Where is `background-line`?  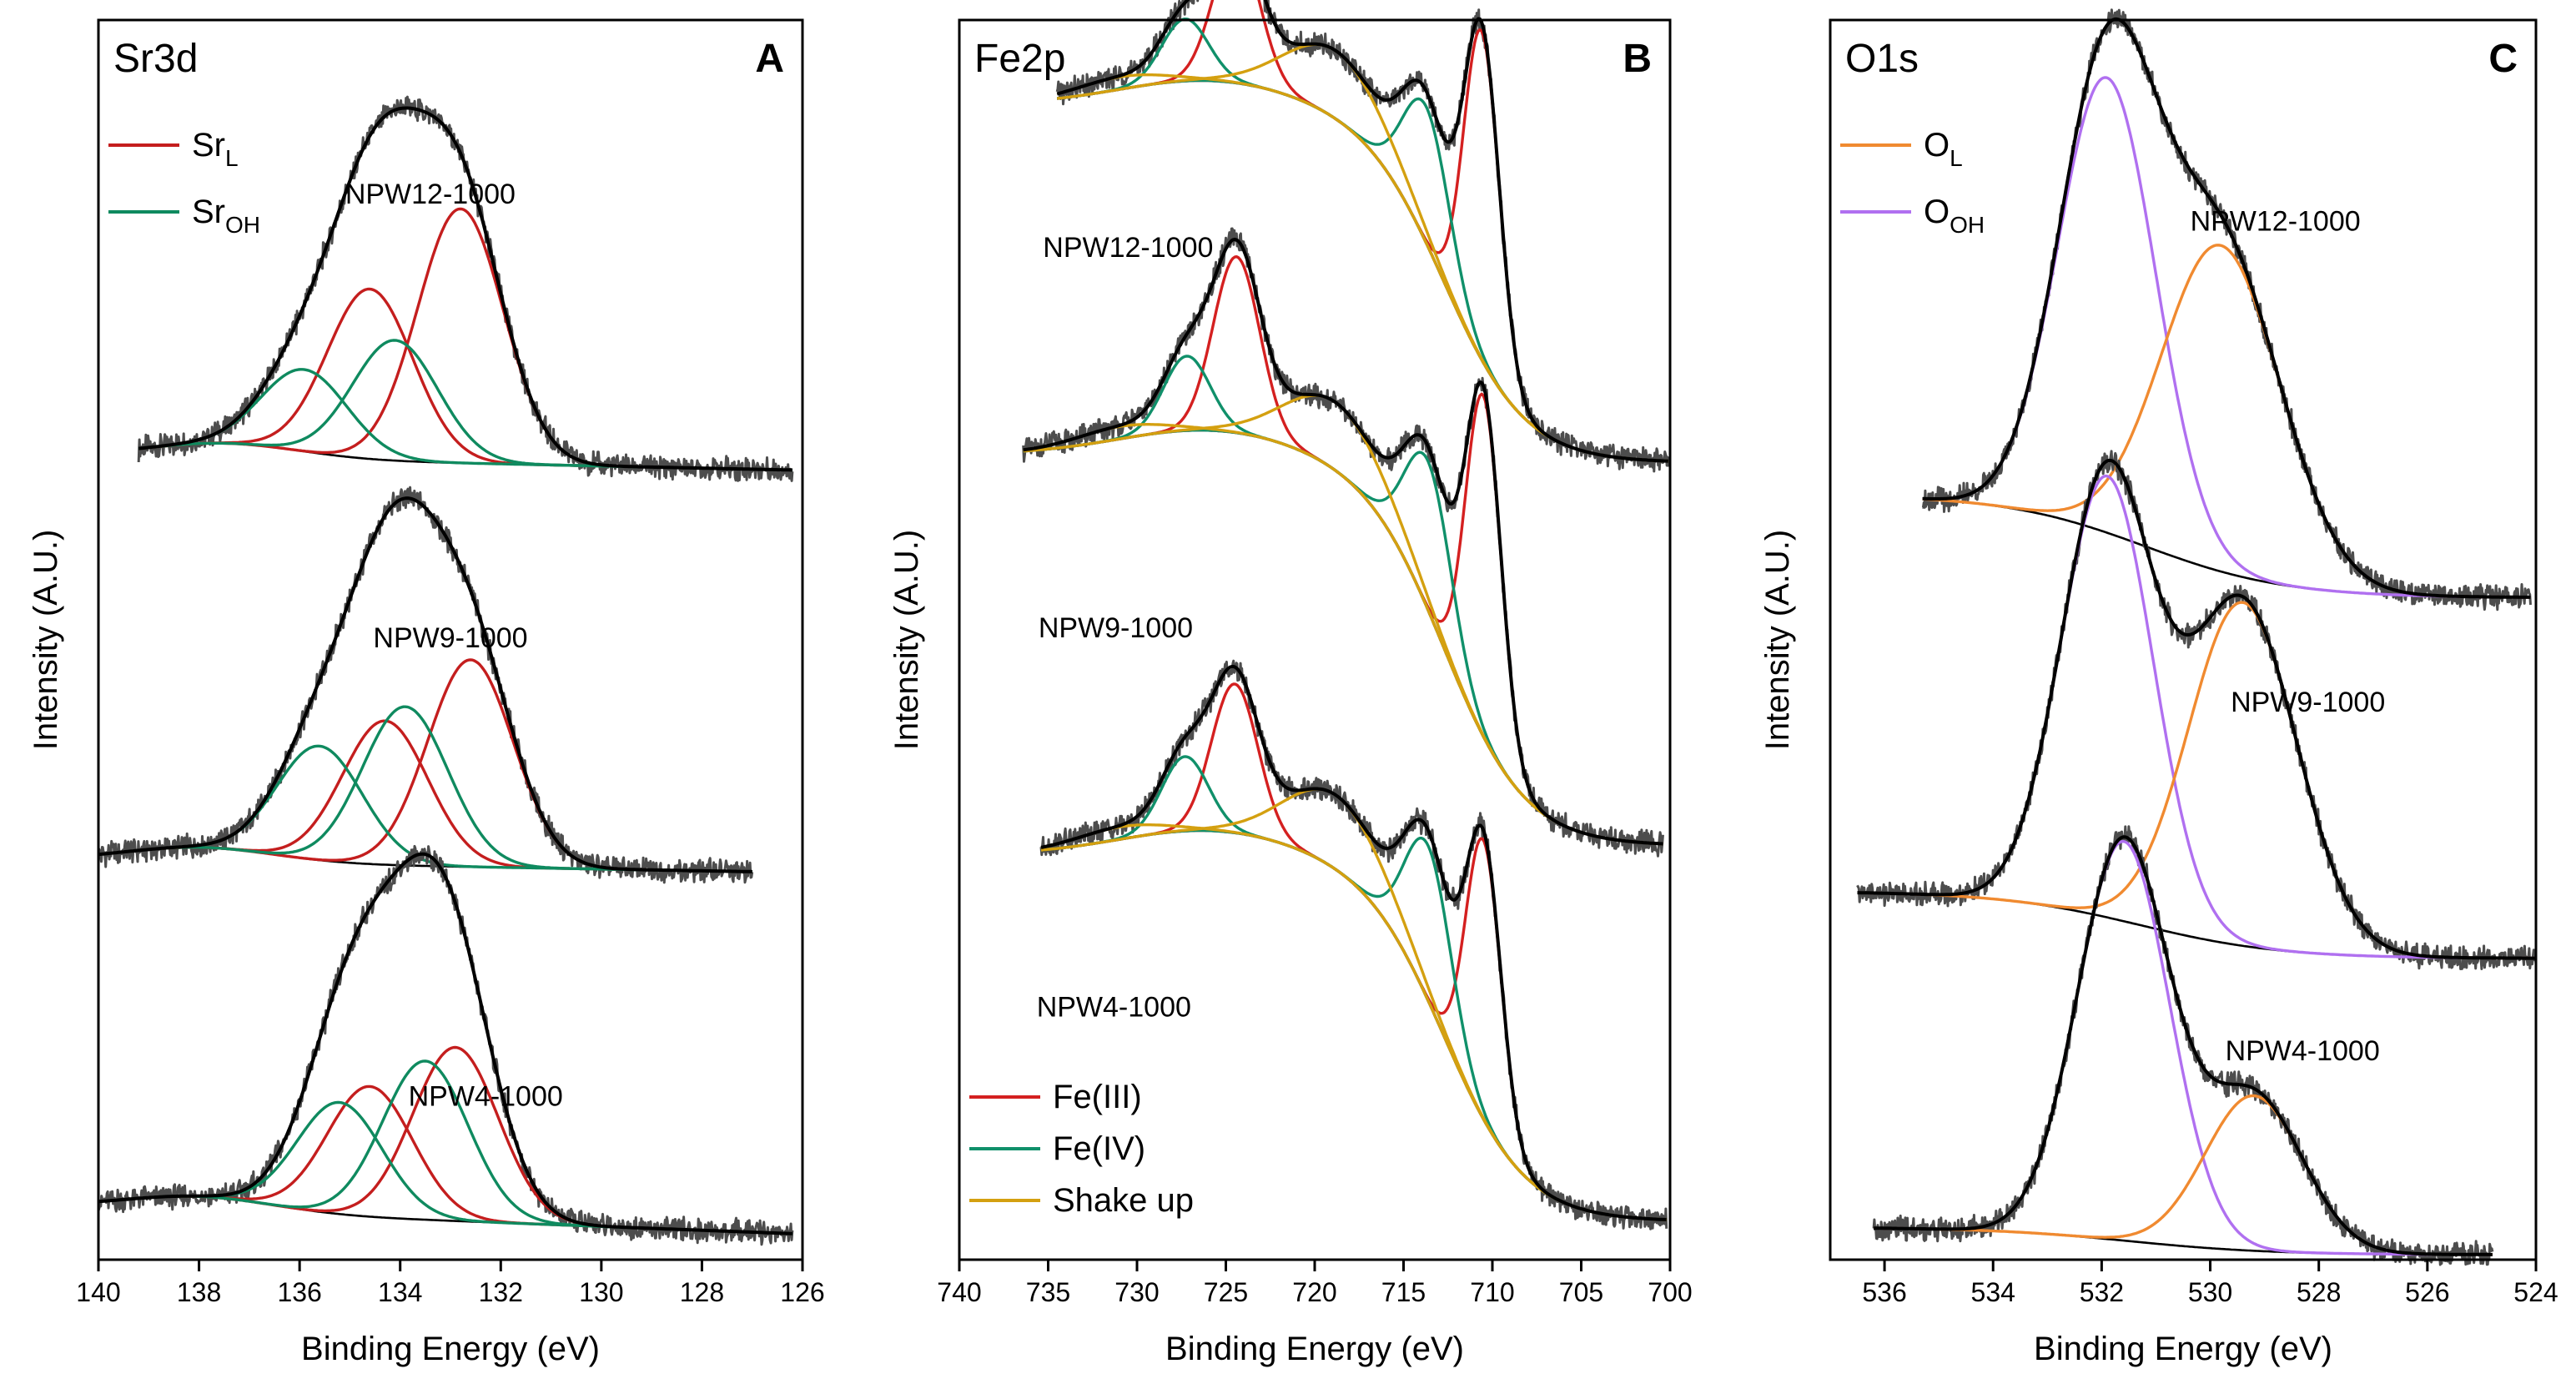 background-line is located at coordinates (465, 456).